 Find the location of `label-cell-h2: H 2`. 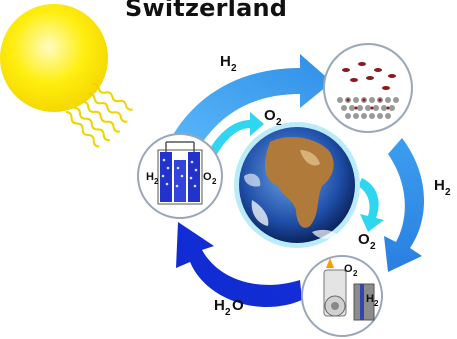

label-cell-h2: H 2 is located at coordinates (152, 178).